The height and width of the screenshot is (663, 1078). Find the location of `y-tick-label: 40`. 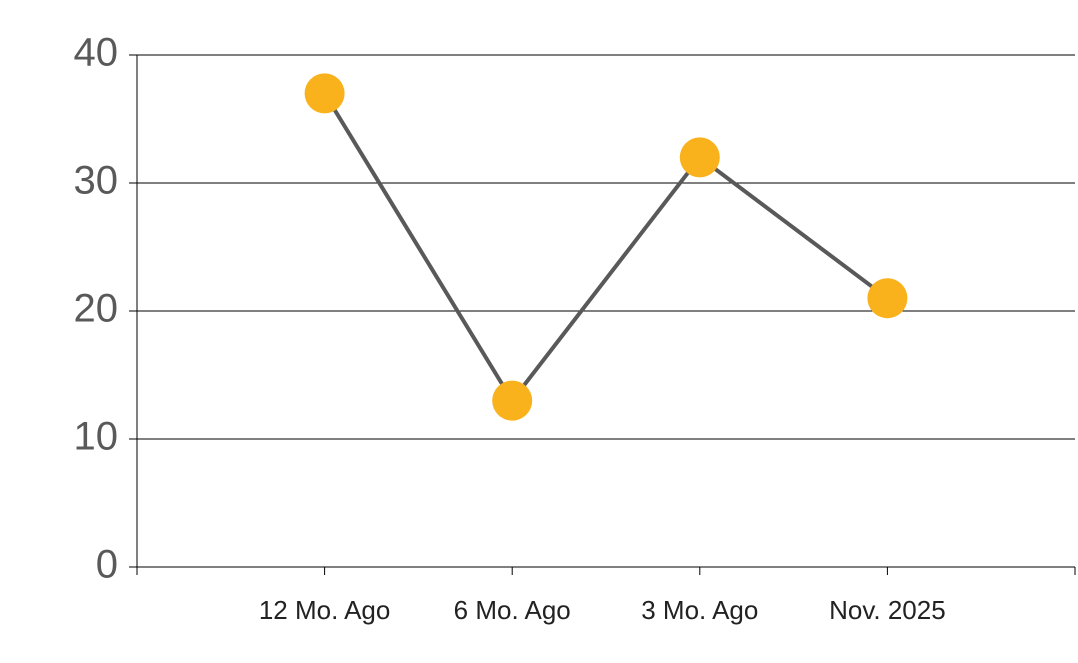

y-tick-label: 40 is located at coordinates (96, 53).